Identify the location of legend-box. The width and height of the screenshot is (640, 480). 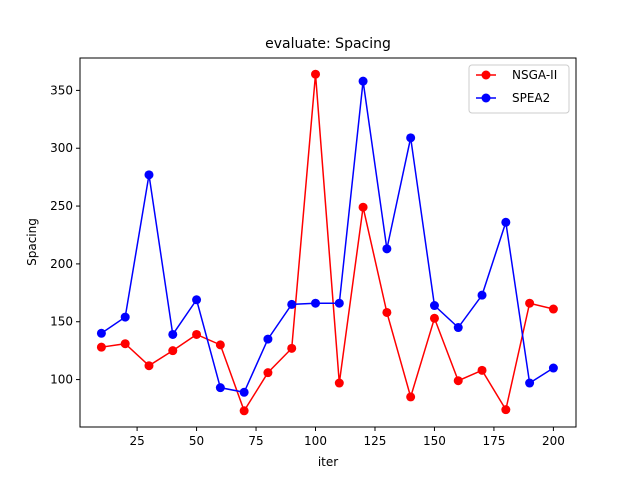
(519, 89).